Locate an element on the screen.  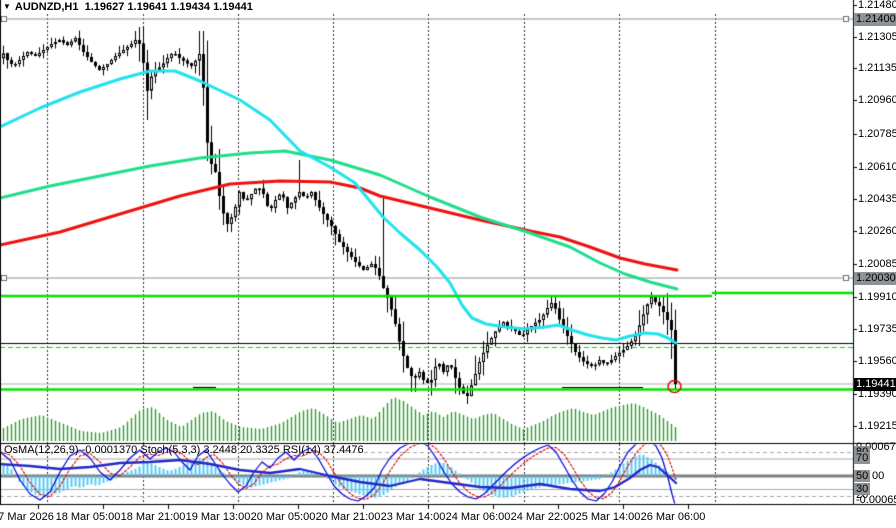
chart-ohlc-values: 1.19627 1.19641 1.19434 1.19441 is located at coordinates (168, 7).